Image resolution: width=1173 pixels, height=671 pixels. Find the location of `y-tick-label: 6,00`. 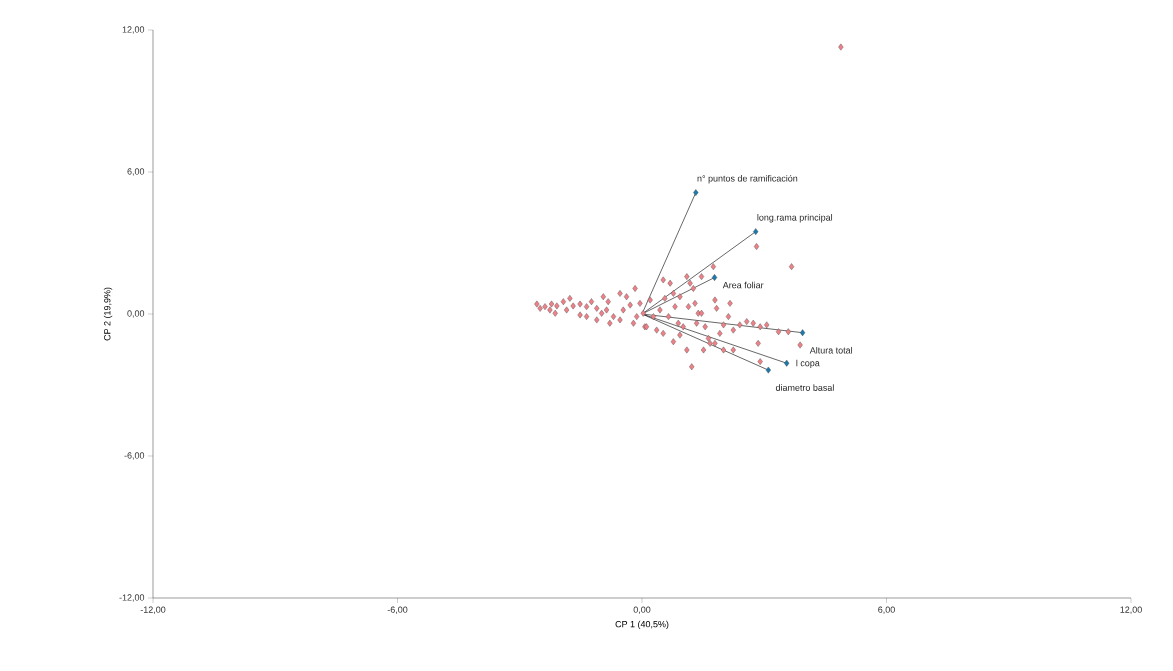

y-tick-label: 6,00 is located at coordinates (136, 172).